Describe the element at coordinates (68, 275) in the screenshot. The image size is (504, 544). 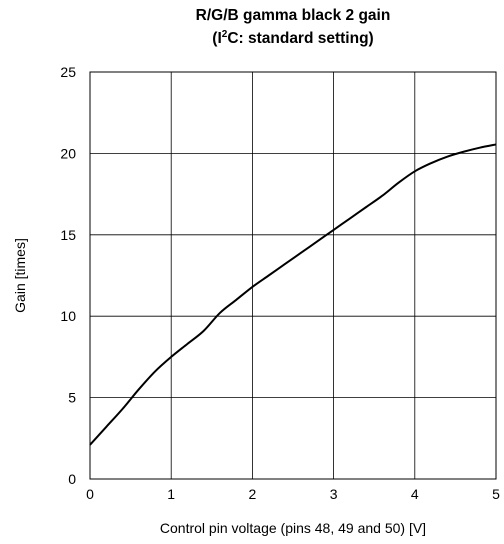
I see `y-tick-labels: 0 5 10 15 20 25` at that location.